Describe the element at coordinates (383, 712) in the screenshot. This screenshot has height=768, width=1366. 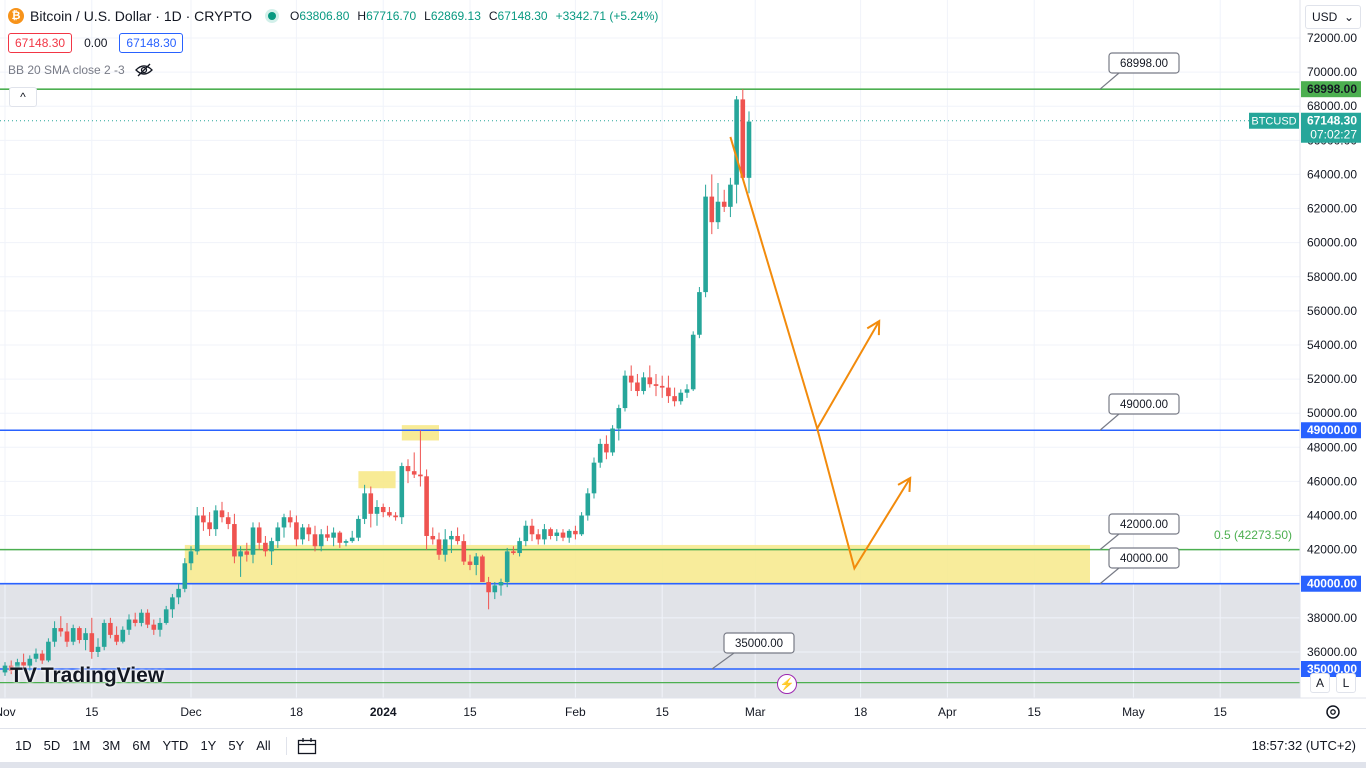
I see `time-tick-label: 2024` at that location.